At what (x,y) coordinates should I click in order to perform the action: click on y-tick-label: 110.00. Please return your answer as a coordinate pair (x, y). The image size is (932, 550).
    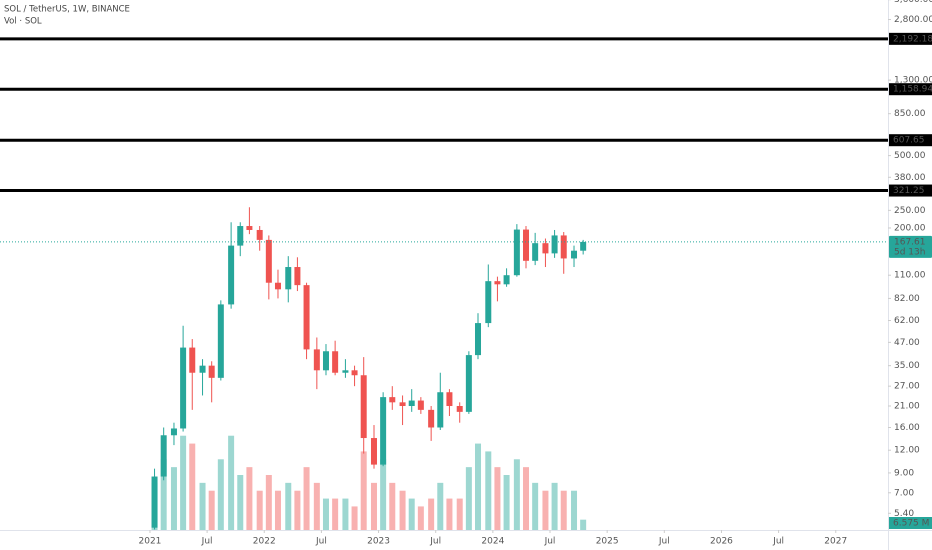
    Looking at the image, I should click on (910, 276).